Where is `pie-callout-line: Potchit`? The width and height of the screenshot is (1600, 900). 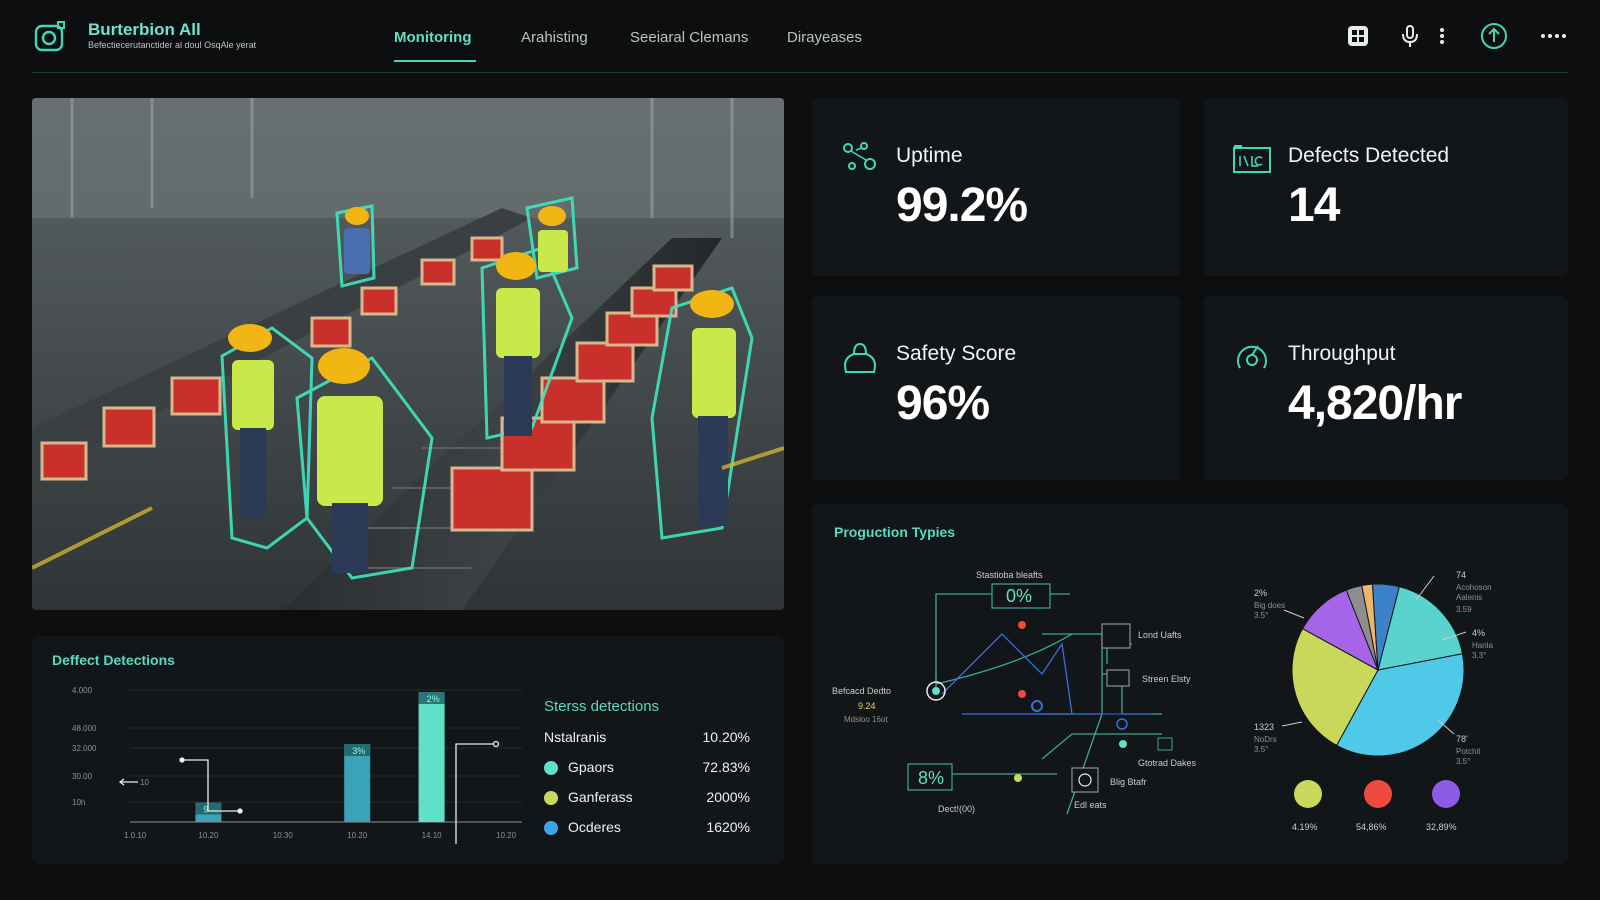 pie-callout-line: Potchit is located at coordinates (1468, 751).